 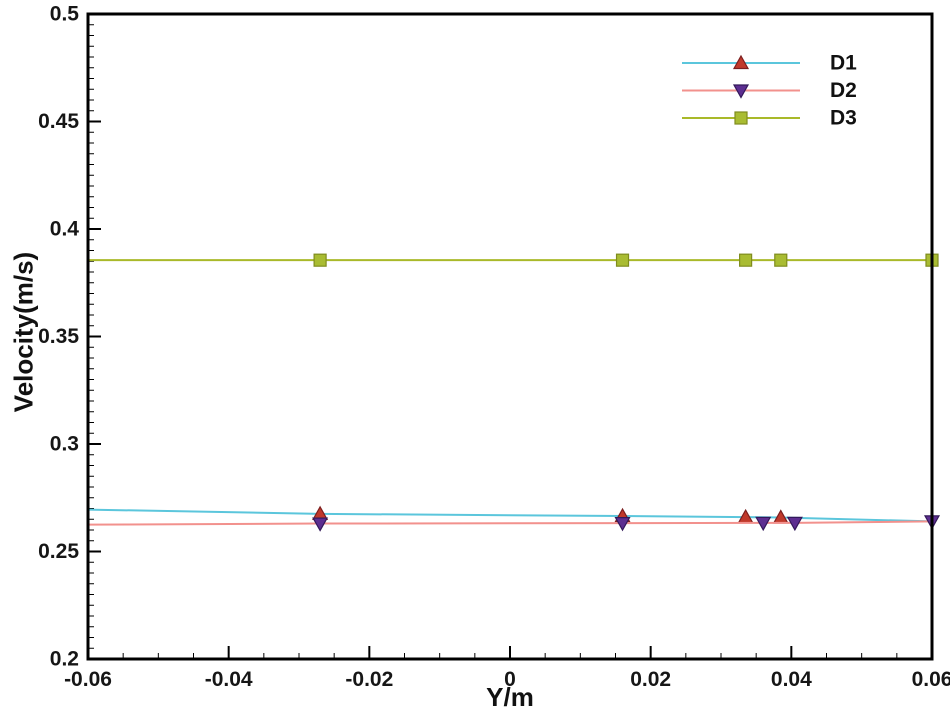 I want to click on series-D2-line, so click(x=510, y=523).